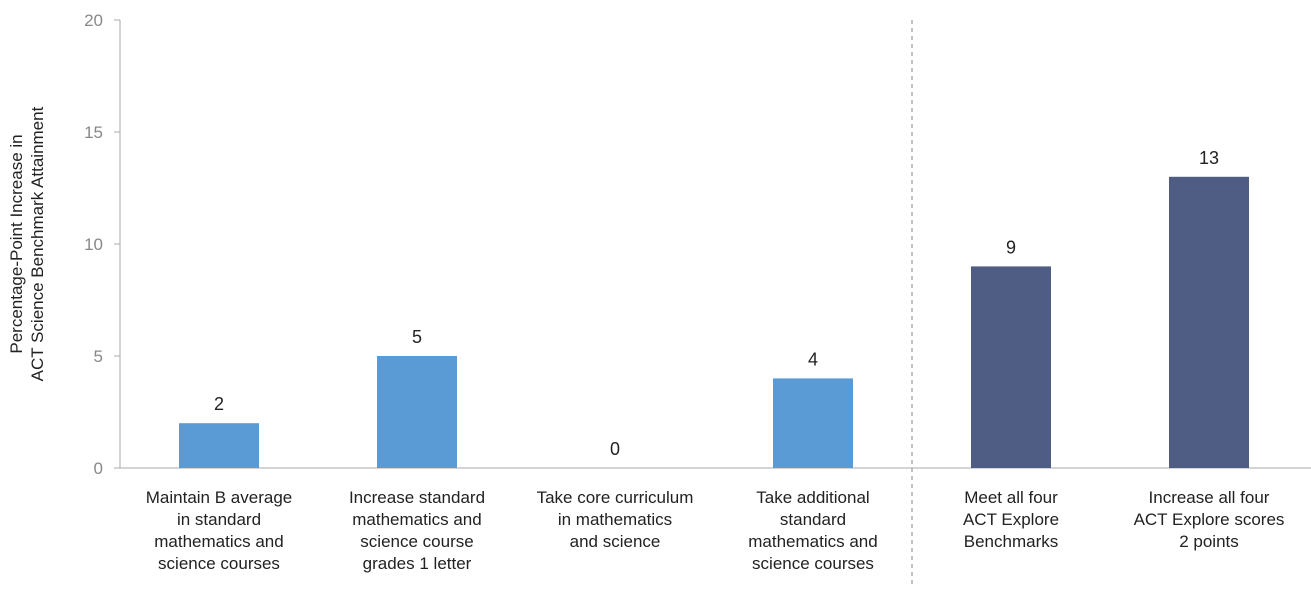 The image size is (1311, 591). What do you see at coordinates (615, 541) in the screenshot?
I see `x-category-label: and science` at bounding box center [615, 541].